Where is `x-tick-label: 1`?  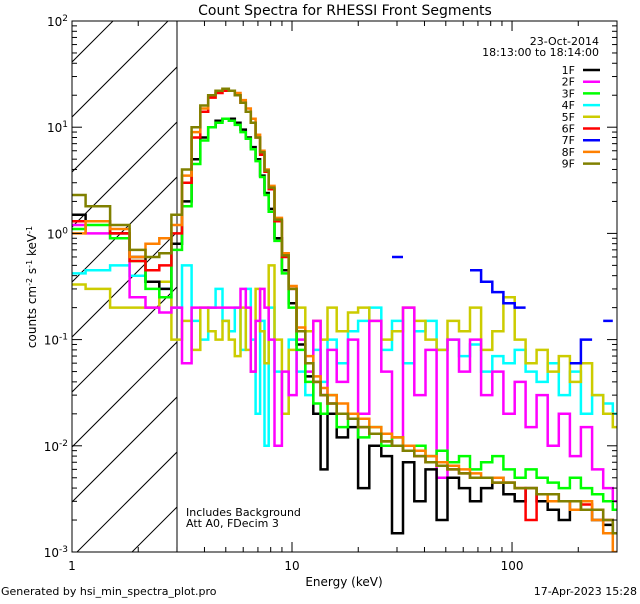
x-tick-label: 1 is located at coordinates (72, 566).